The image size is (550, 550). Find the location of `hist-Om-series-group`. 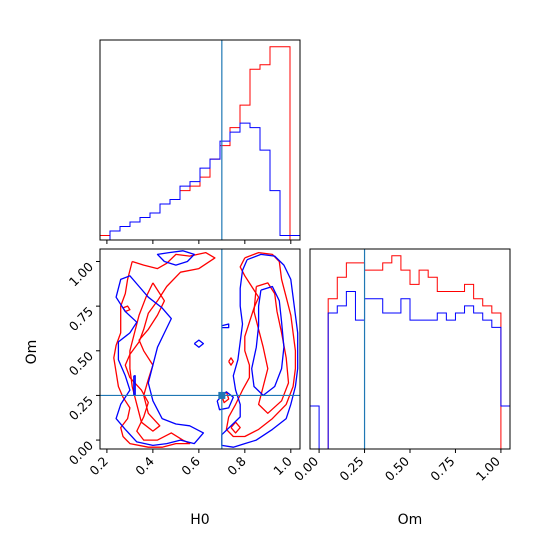

hist-Om-series-group is located at coordinates (410, 349).